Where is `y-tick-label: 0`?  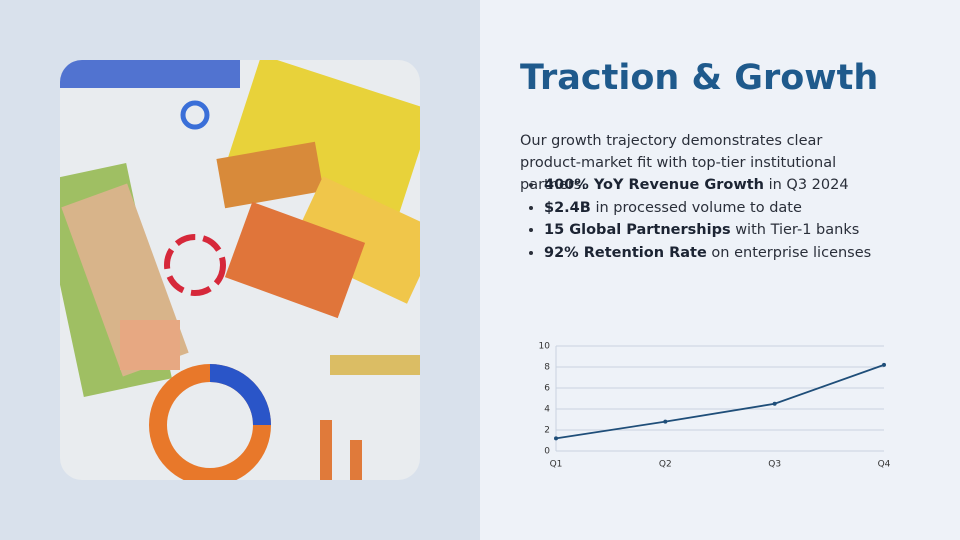 y-tick-label: 0 is located at coordinates (547, 452).